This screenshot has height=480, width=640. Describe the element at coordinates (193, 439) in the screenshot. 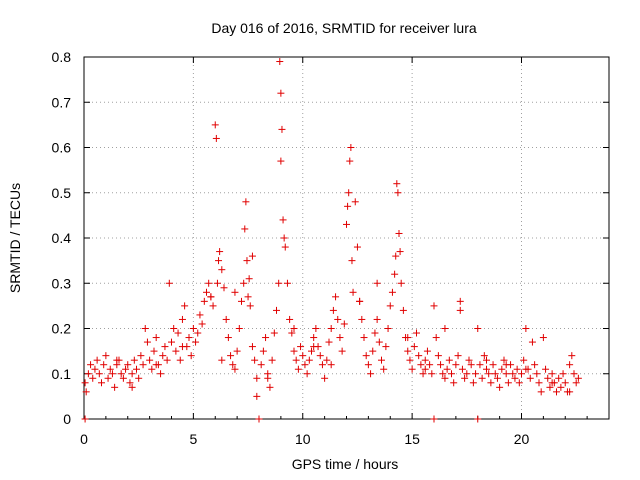

I see `x-tick-label: 5` at that location.